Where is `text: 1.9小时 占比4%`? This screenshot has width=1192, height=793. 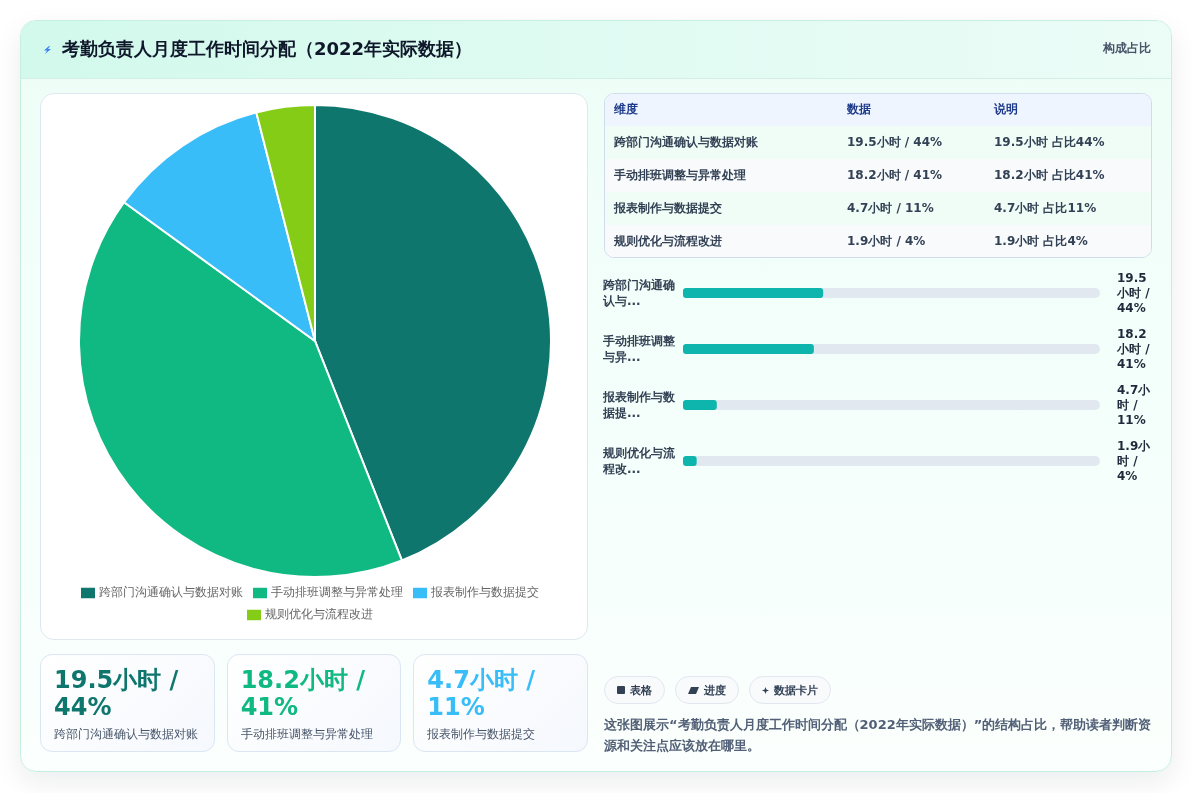
text: 1.9小时 占比4% is located at coordinates (1041, 241).